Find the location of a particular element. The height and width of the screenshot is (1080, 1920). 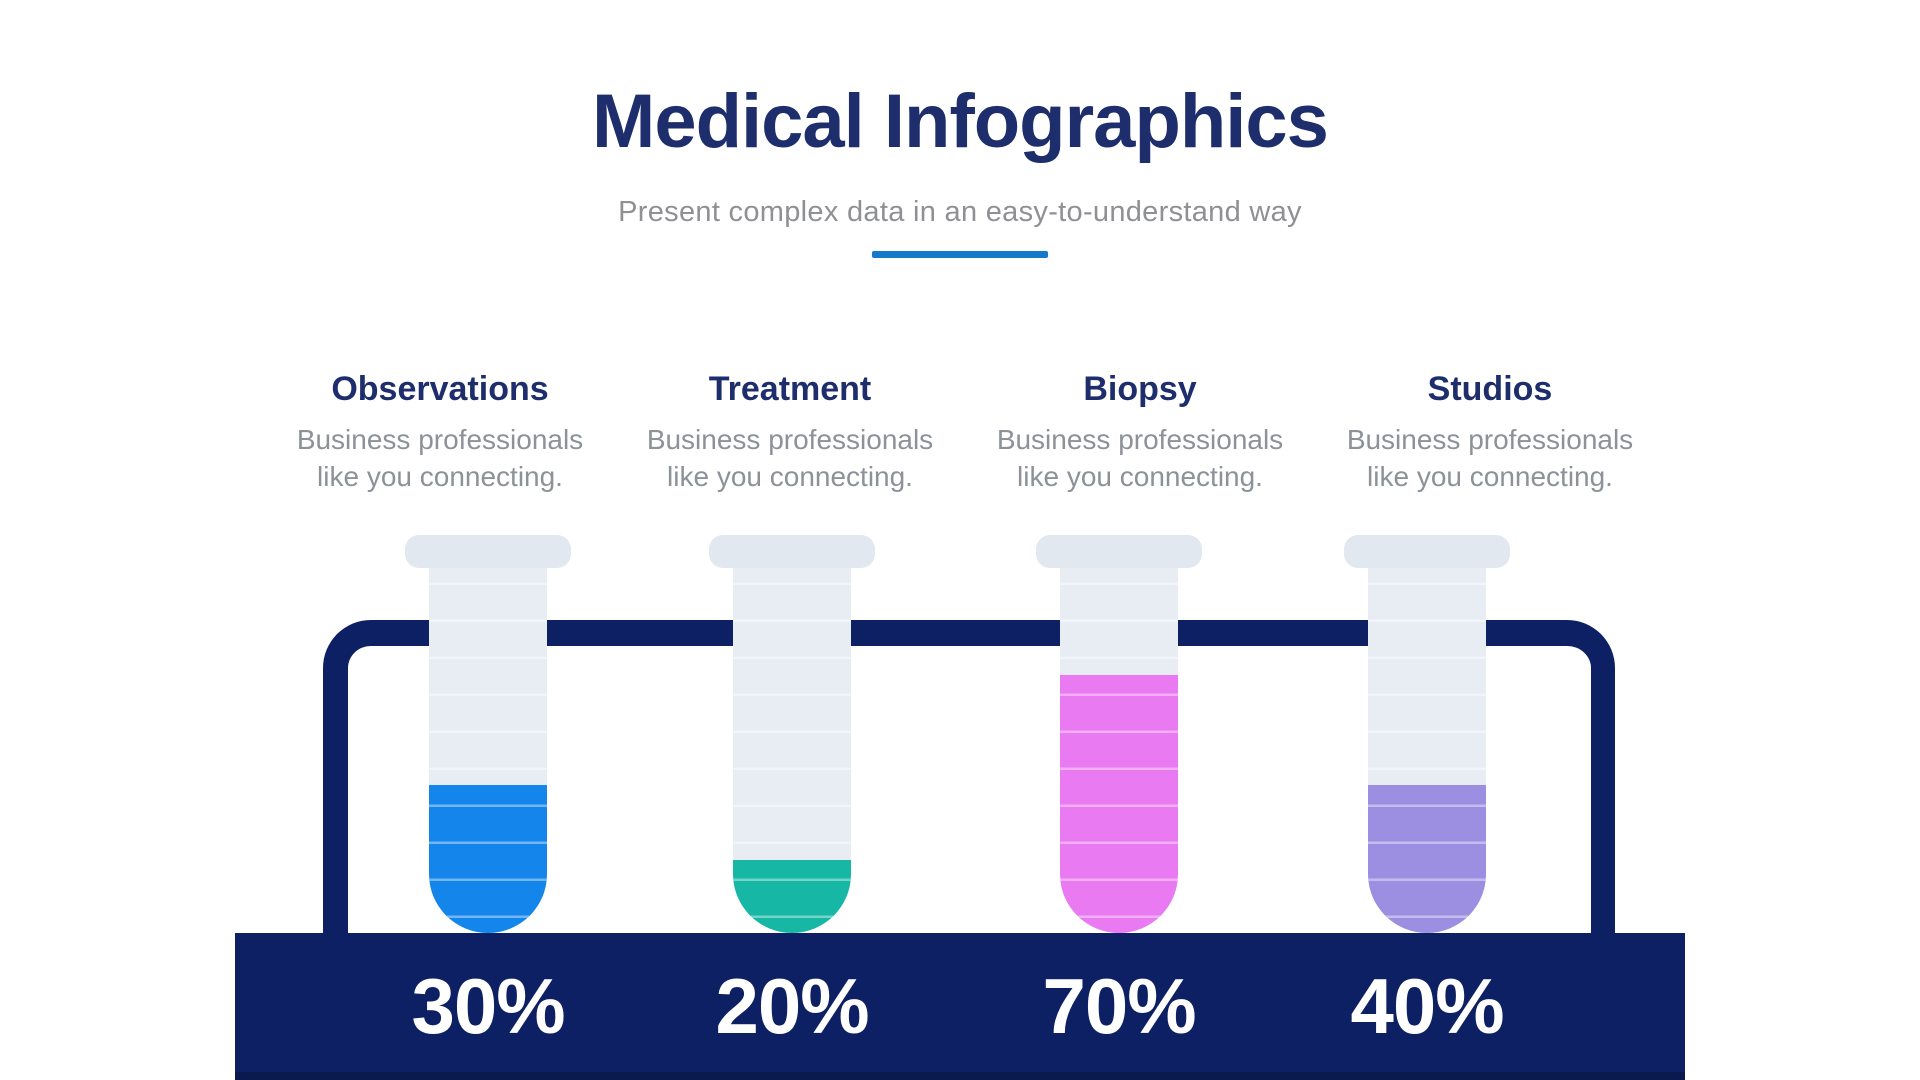

column-title: Studios is located at coordinates (1490, 389).